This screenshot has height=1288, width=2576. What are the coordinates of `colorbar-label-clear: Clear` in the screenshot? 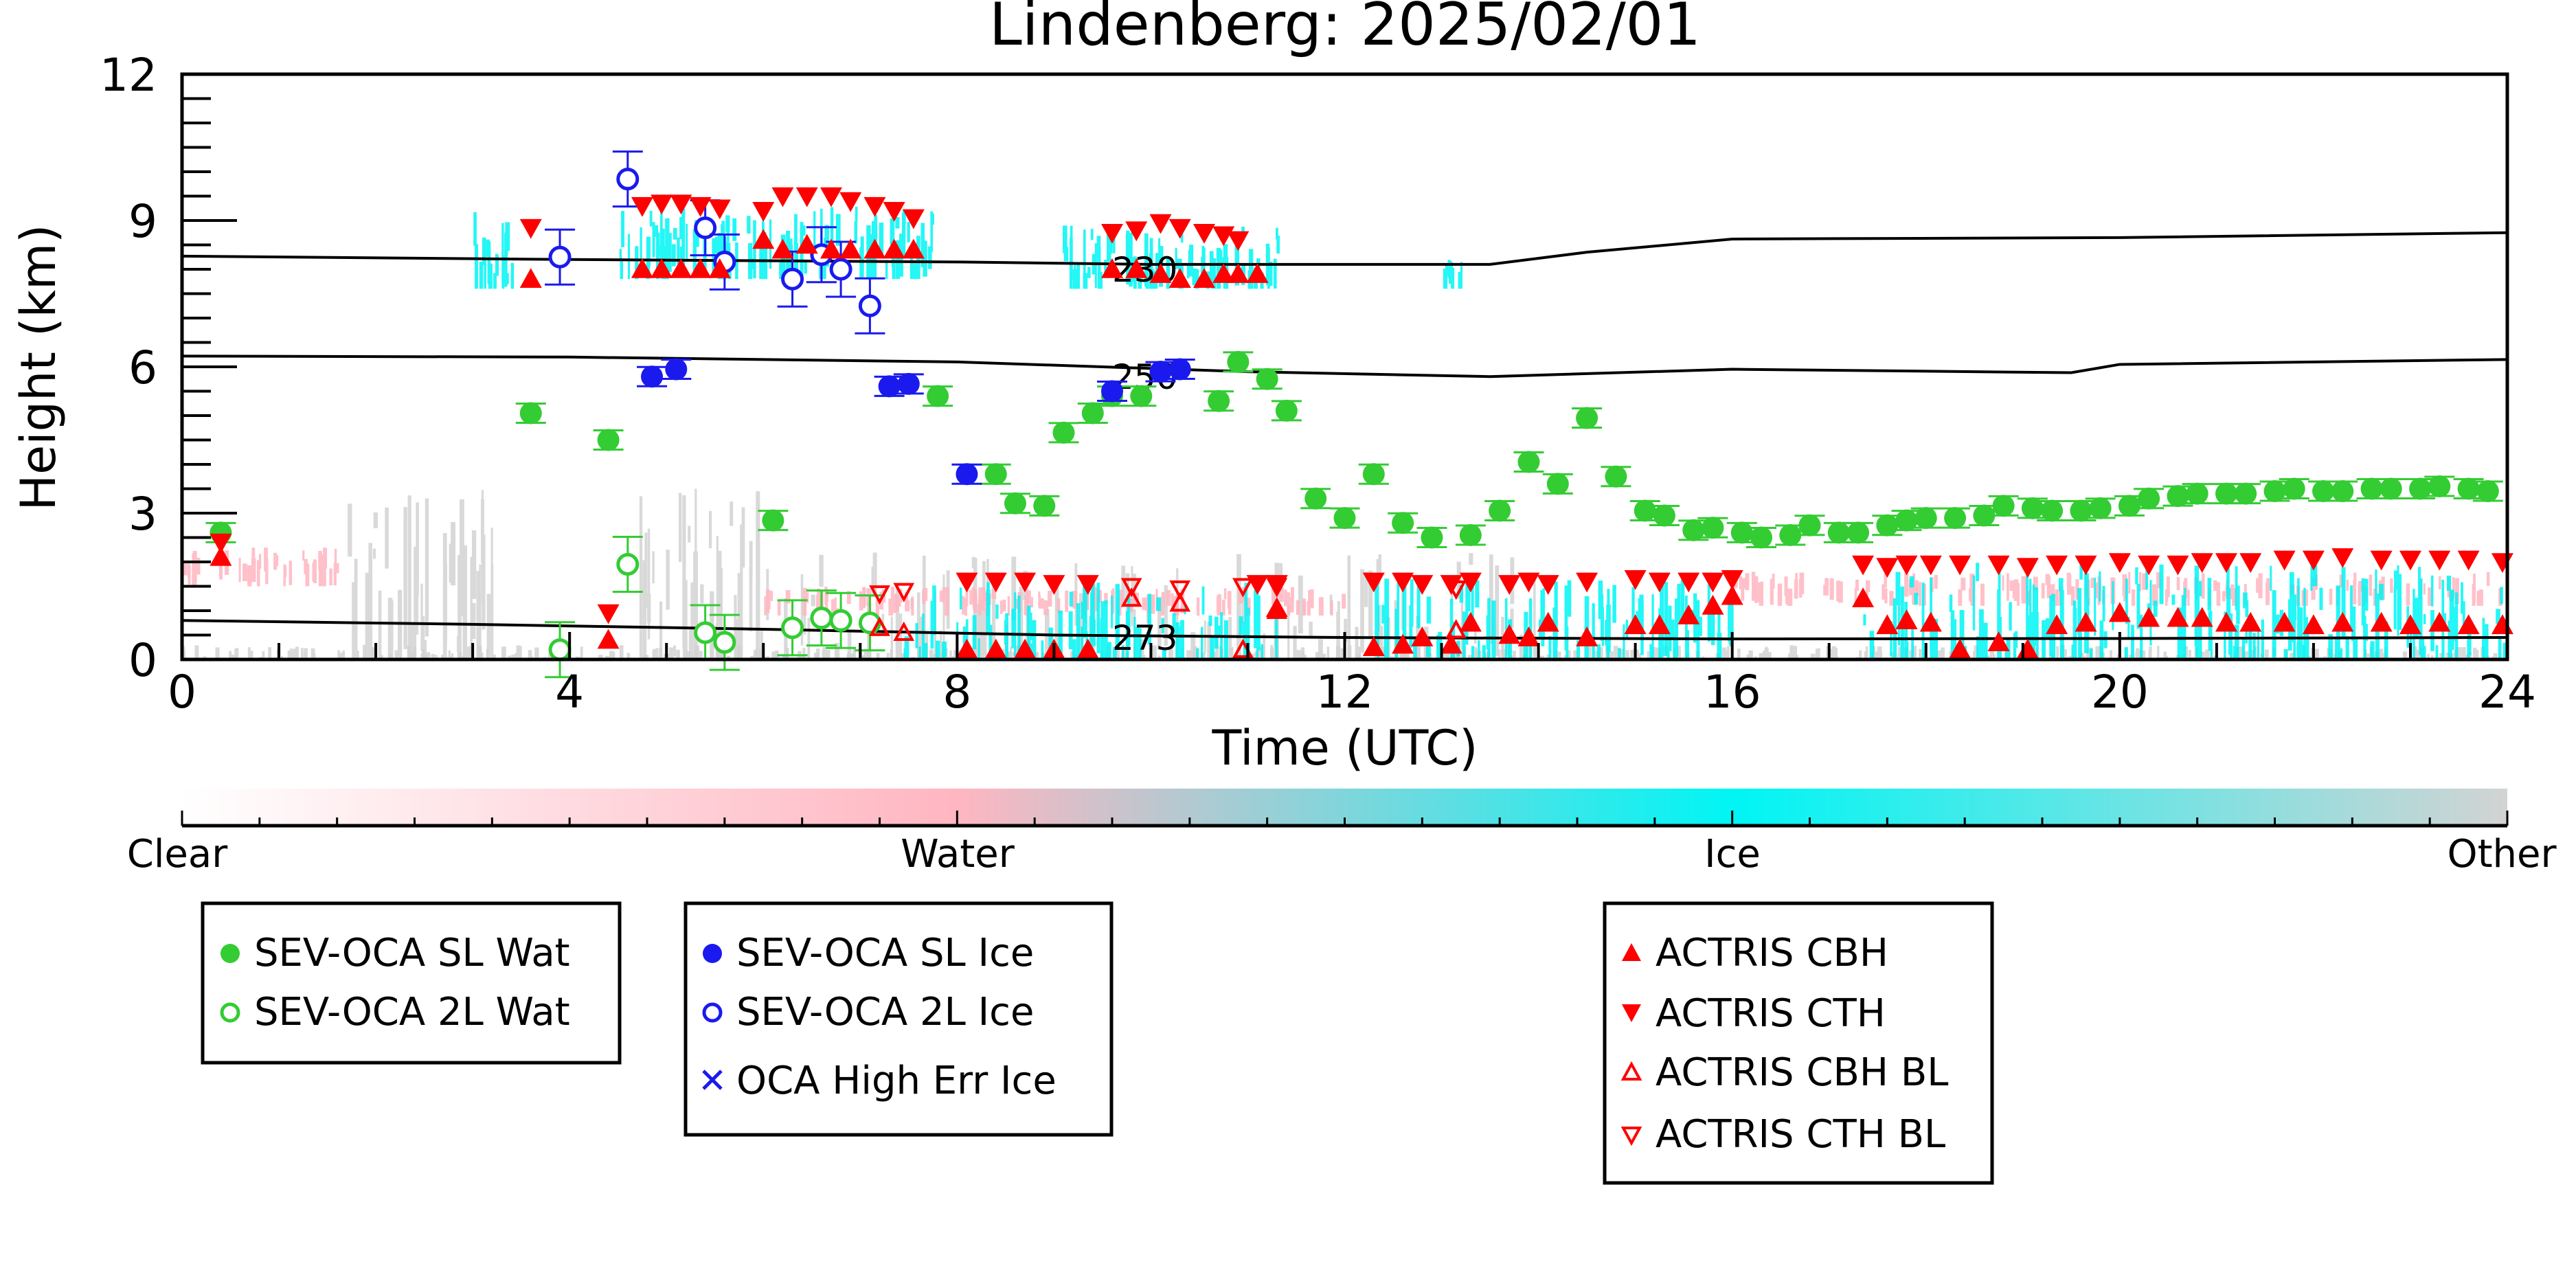 It's located at (177, 854).